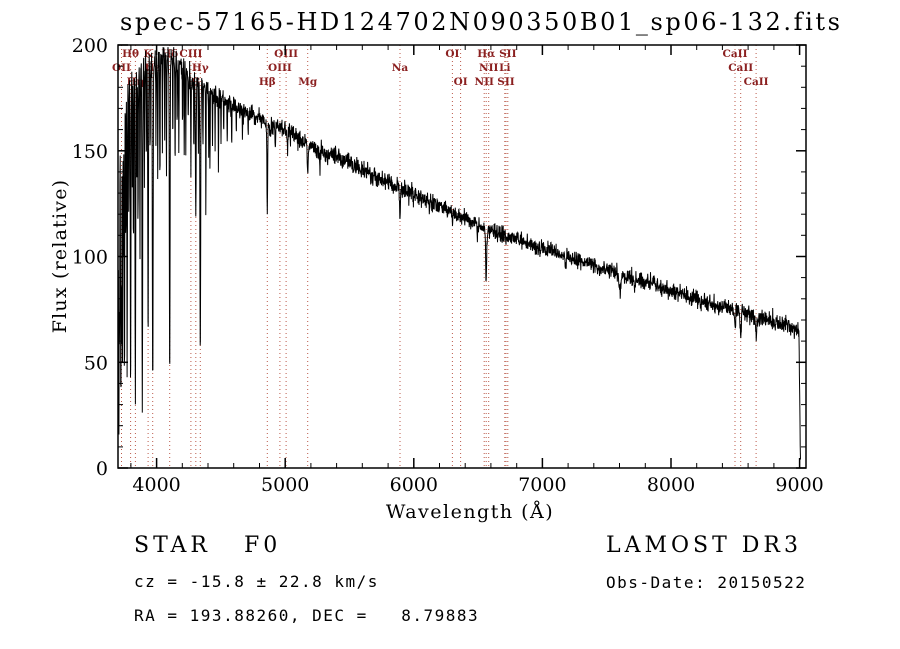 This screenshot has width=900, height=649. I want to click on star-classification-text: STAR F0, so click(208, 545).